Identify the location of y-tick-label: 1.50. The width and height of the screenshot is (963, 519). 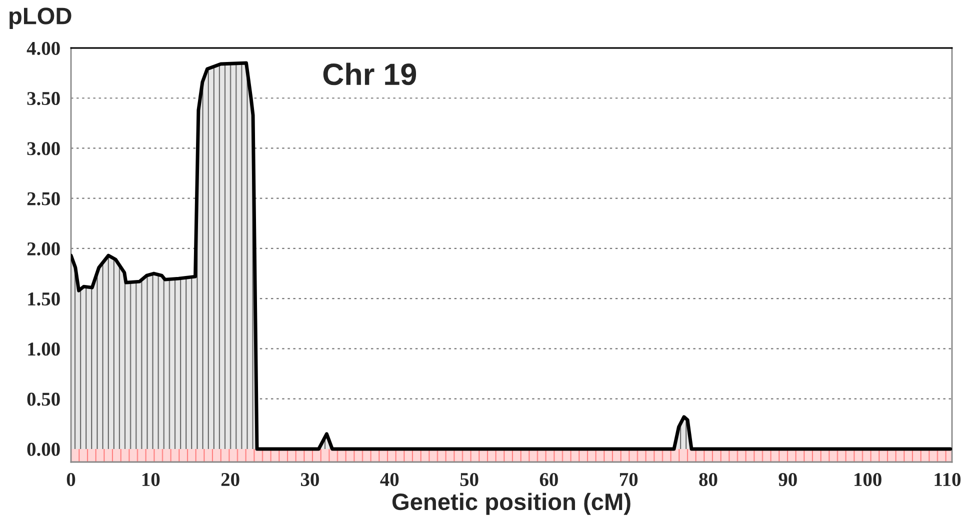
(44, 299).